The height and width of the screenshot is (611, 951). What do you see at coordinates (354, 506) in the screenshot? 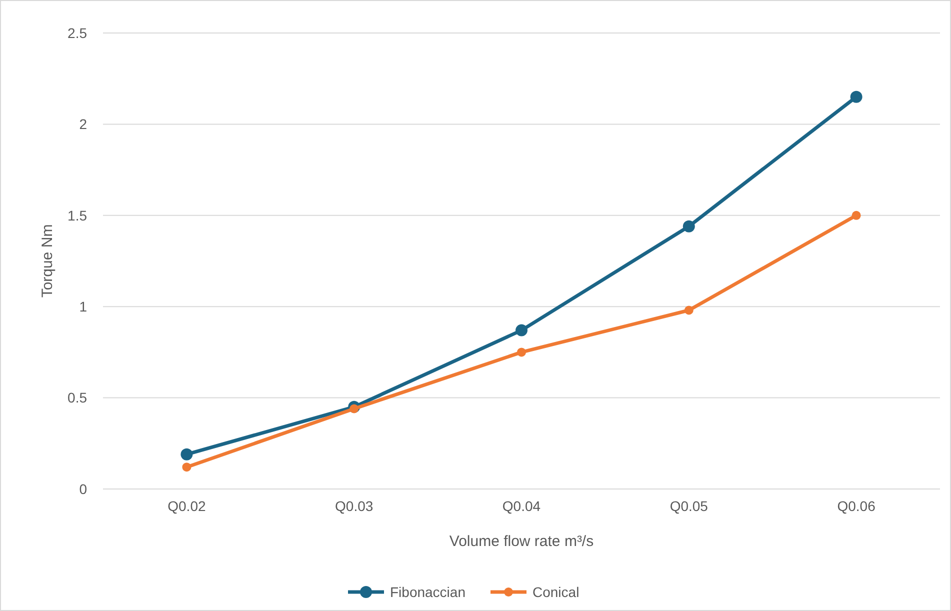
I see `x-tick-label: Q0.03` at bounding box center [354, 506].